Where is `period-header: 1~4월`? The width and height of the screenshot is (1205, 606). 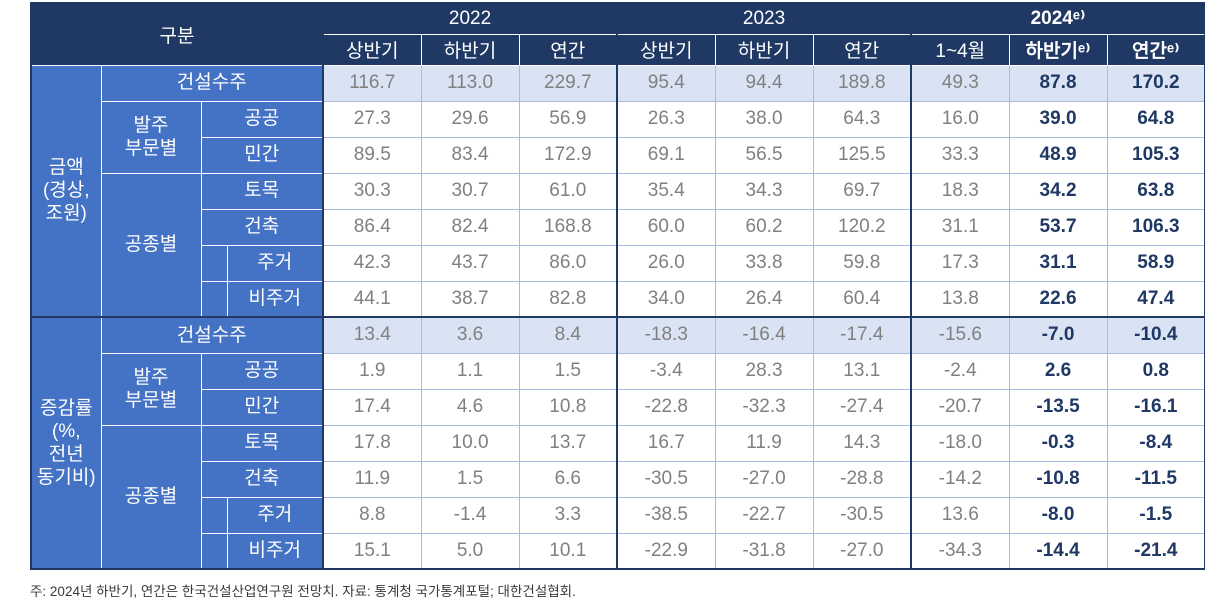 period-header: 1~4월 is located at coordinates (960, 49).